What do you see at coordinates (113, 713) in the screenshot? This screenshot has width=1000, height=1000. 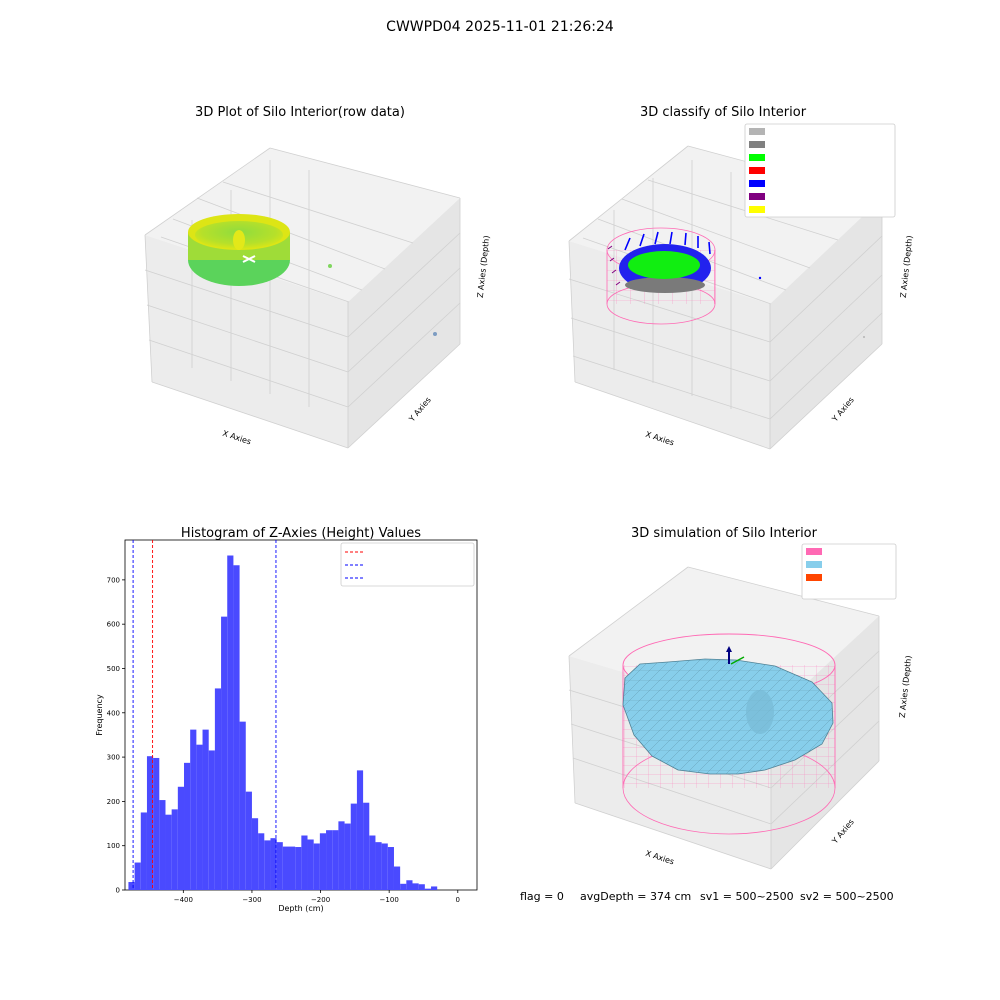 I see `hist-y-tick-label: 400` at bounding box center [113, 713].